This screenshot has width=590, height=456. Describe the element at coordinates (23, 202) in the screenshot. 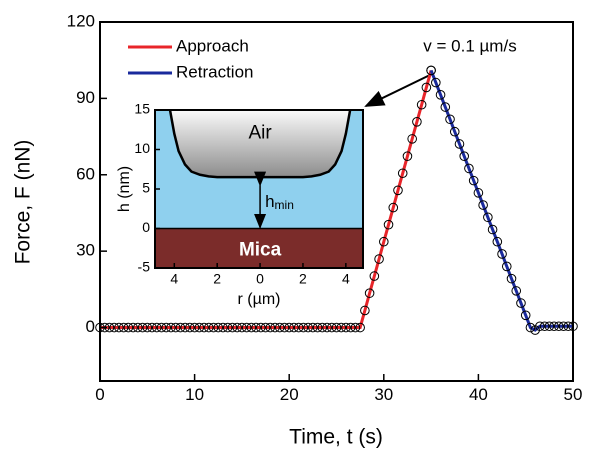

I see `y-axis-label: Force, F (nN)` at that location.